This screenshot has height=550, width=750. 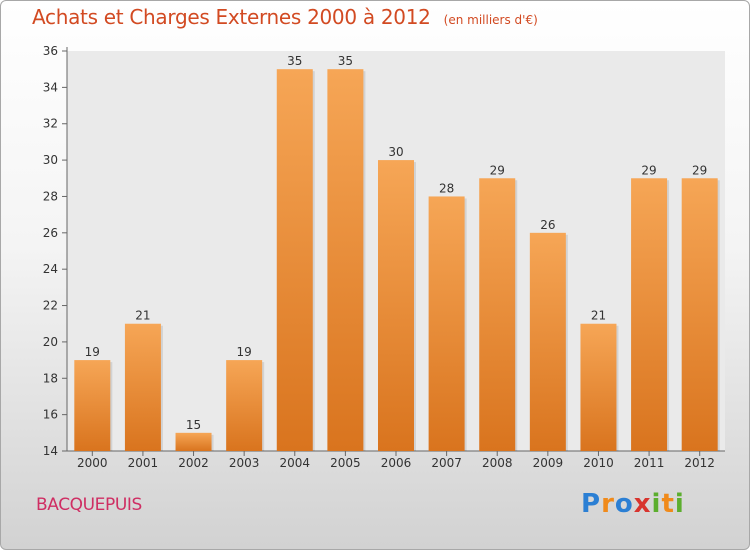 I want to click on y-tick-label: 36, so click(x=50, y=51).